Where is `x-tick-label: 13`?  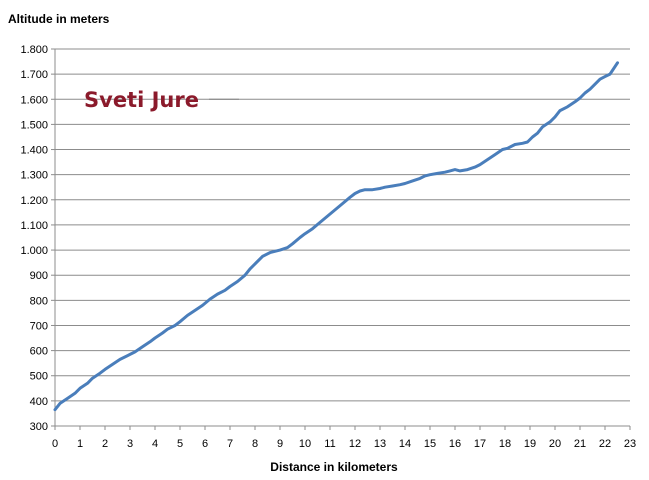
x-tick-label: 13 is located at coordinates (380, 444).